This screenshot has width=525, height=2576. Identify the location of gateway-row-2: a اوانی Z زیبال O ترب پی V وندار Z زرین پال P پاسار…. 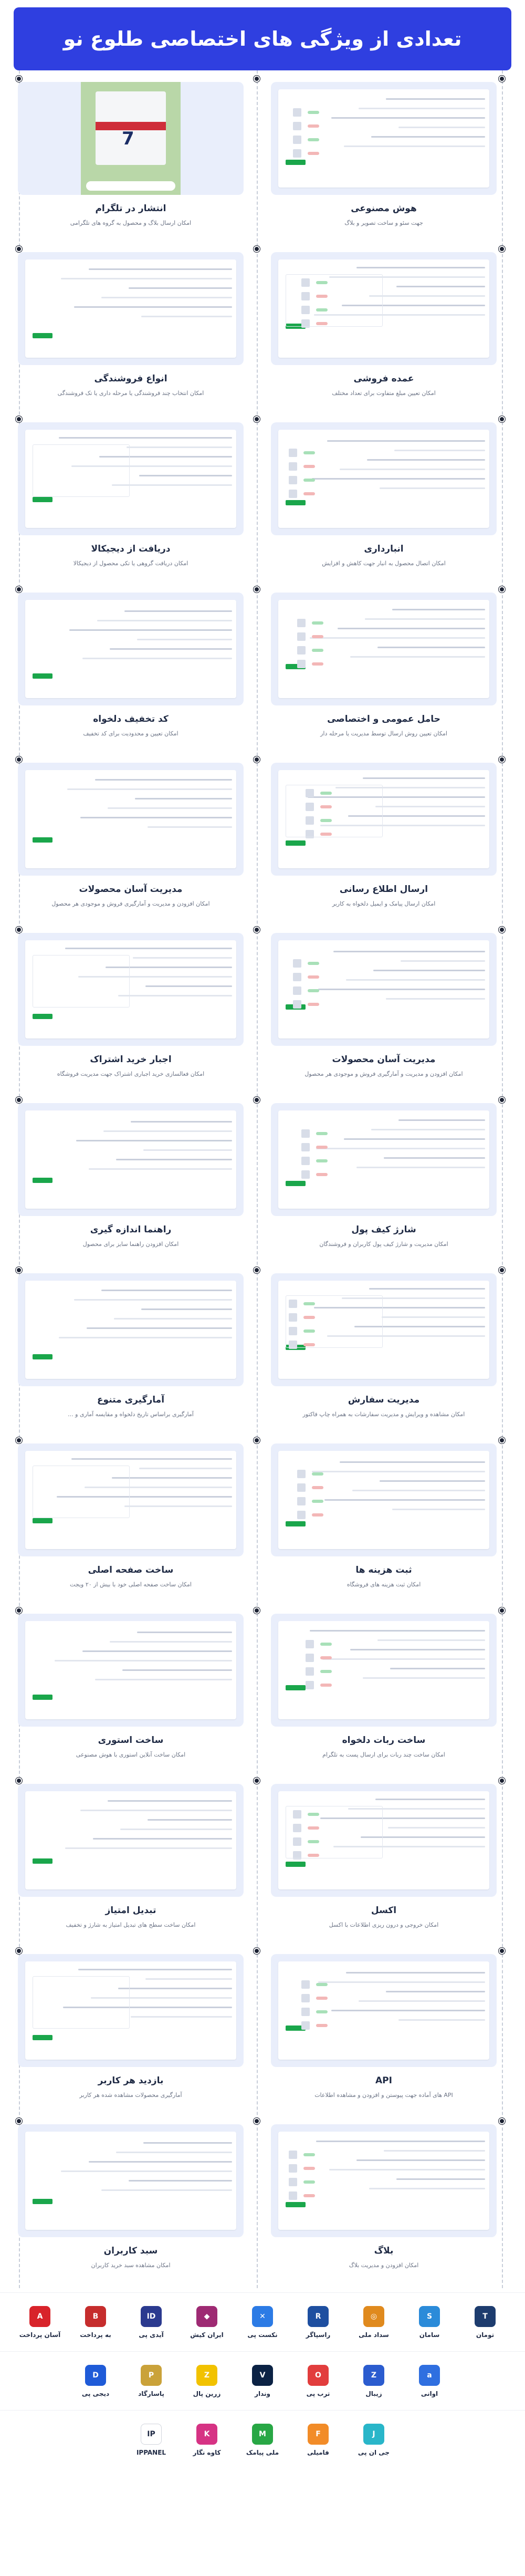
(262, 2380).